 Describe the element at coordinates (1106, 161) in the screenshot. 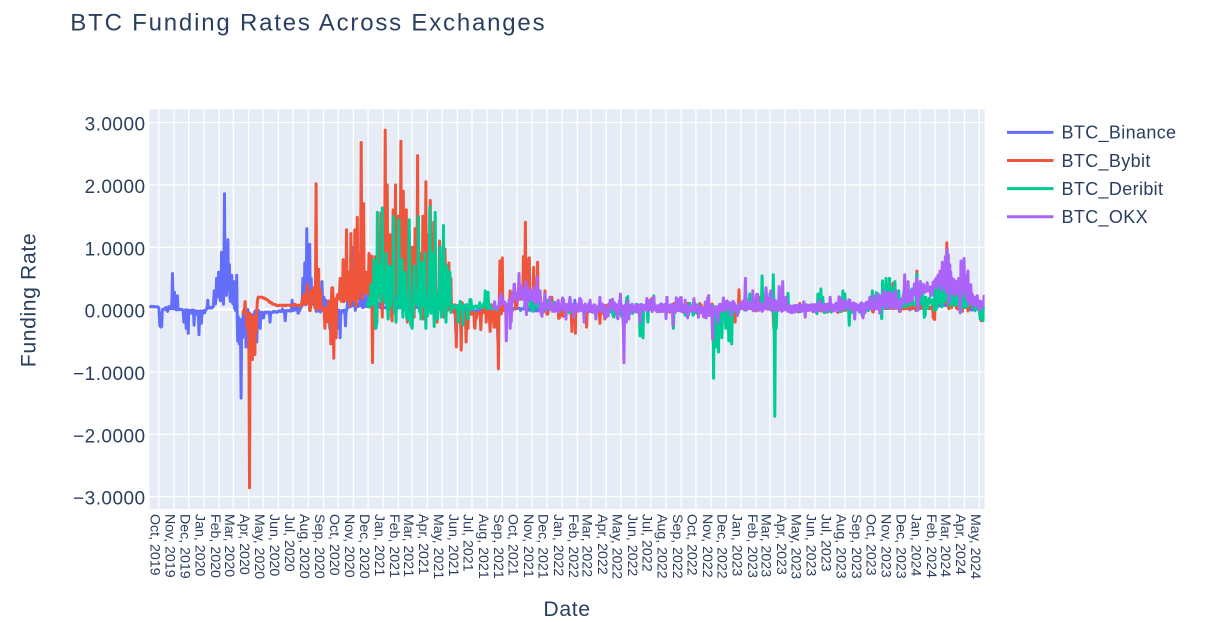

I see `svg-text: BTC_Bybit` at that location.